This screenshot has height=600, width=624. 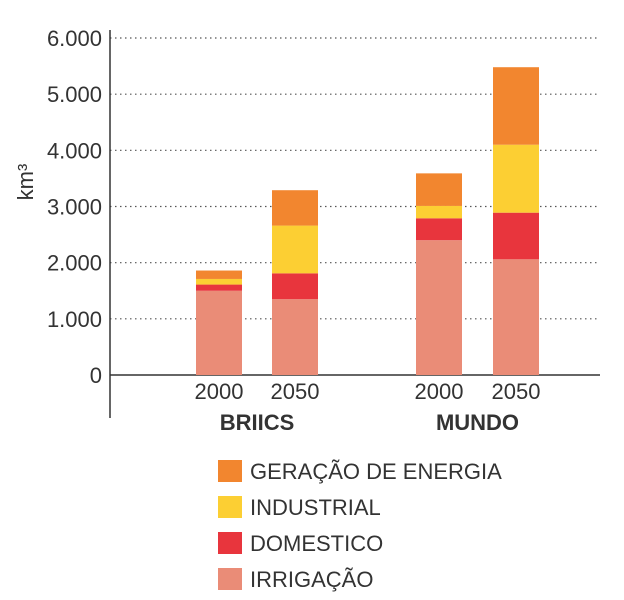 What do you see at coordinates (74, 94) in the screenshot?
I see `y-tick-label: 5.000` at bounding box center [74, 94].